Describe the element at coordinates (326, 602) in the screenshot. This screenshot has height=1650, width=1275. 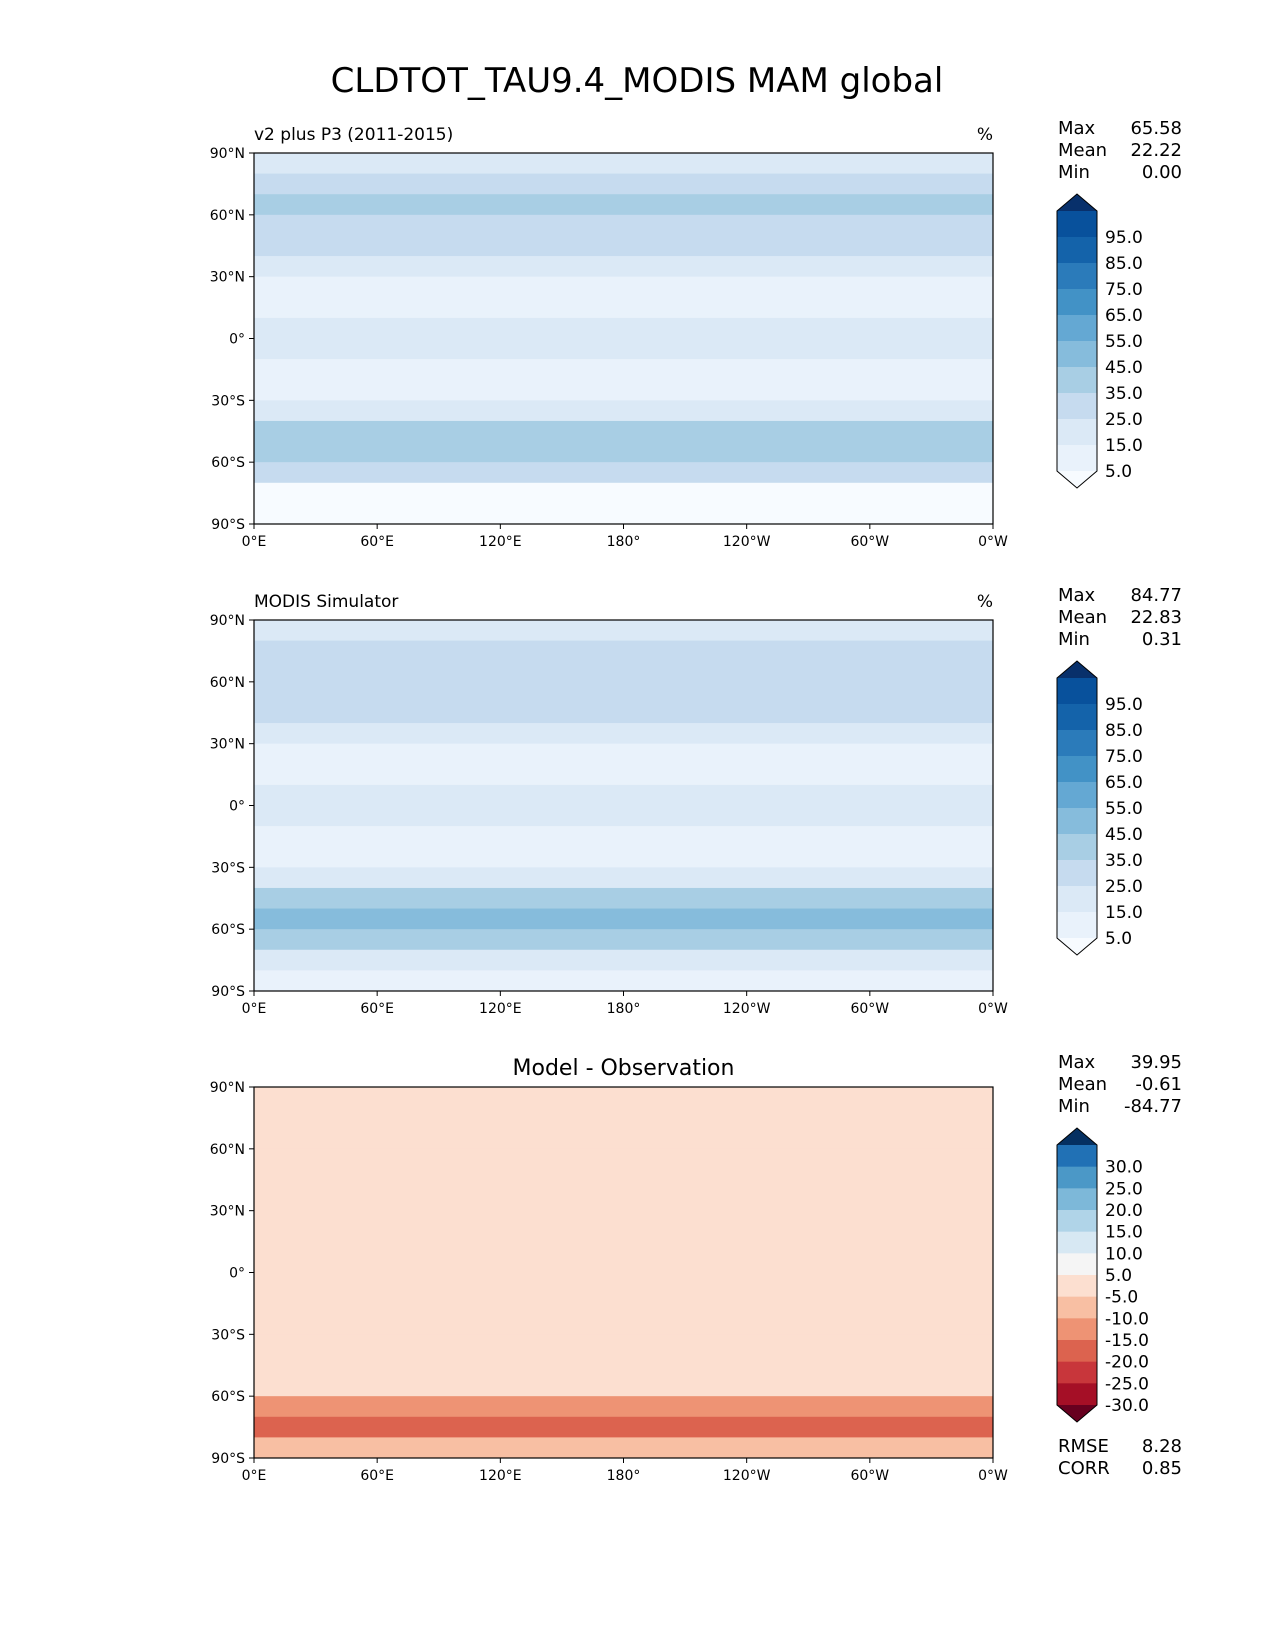
I see `panel-title-left: MODIS Simulator` at that location.